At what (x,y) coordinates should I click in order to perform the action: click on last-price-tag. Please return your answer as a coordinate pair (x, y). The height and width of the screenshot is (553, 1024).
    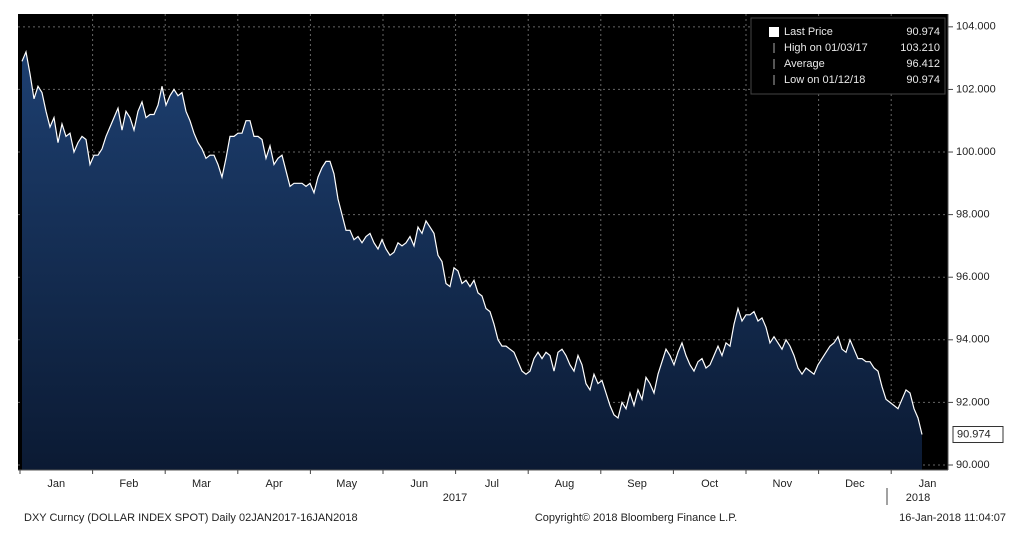
    Looking at the image, I should click on (978, 435).